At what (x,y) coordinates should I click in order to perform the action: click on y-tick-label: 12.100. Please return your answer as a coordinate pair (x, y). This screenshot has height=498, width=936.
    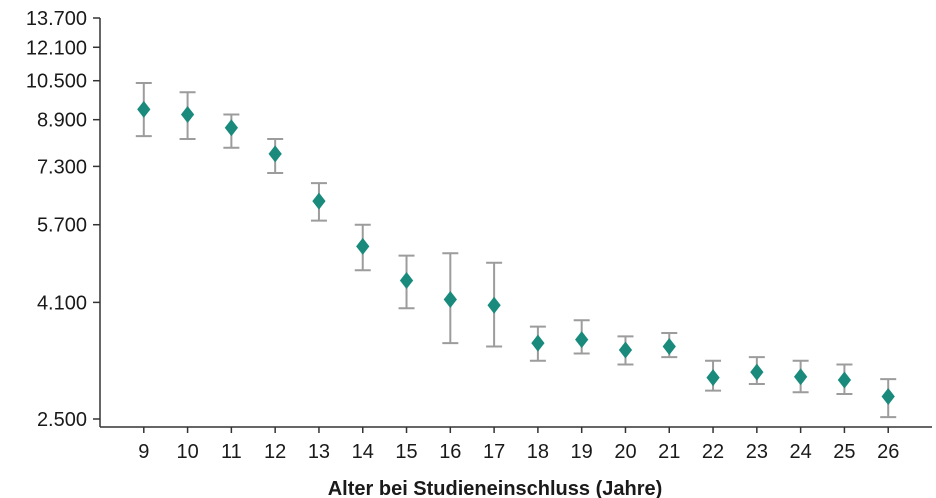
    Looking at the image, I should click on (56, 48).